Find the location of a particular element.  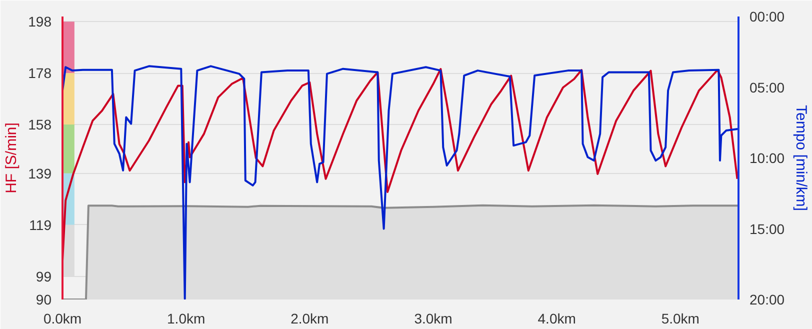

x-tick-label: 0.0km is located at coordinates (62, 318).